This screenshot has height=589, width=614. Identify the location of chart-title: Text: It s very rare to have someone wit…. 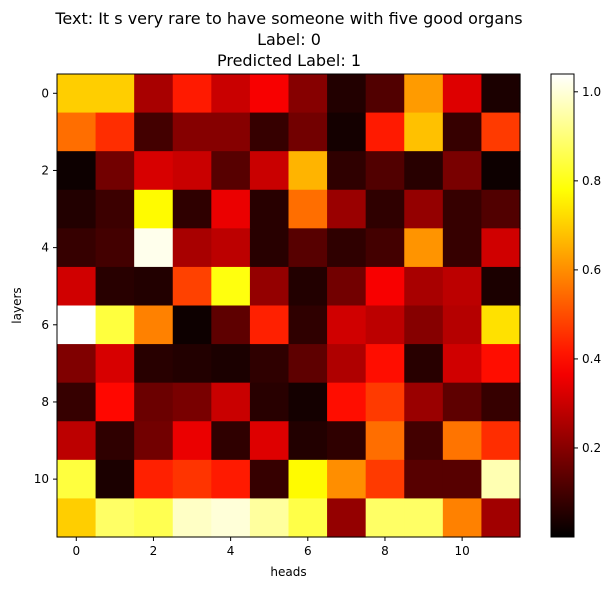
(288, 39).